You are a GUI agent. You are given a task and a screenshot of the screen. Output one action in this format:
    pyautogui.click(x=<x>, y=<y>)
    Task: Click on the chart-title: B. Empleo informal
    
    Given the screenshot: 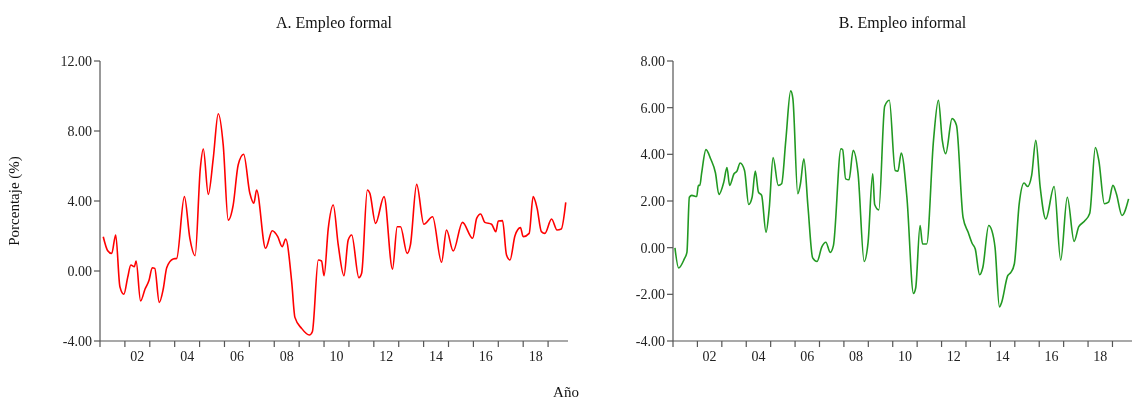 What is the action you would take?
    pyautogui.click(x=902, y=23)
    